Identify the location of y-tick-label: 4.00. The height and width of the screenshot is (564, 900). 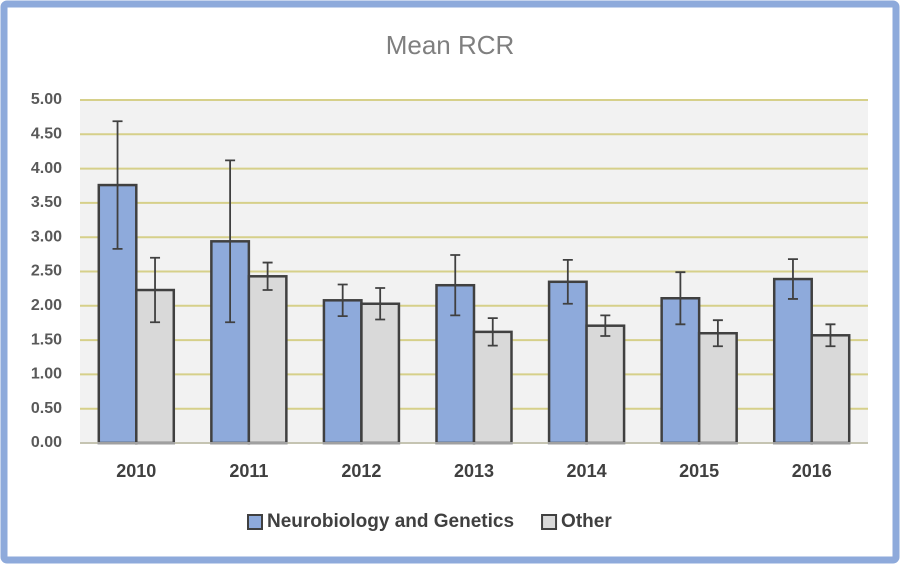
(46, 168).